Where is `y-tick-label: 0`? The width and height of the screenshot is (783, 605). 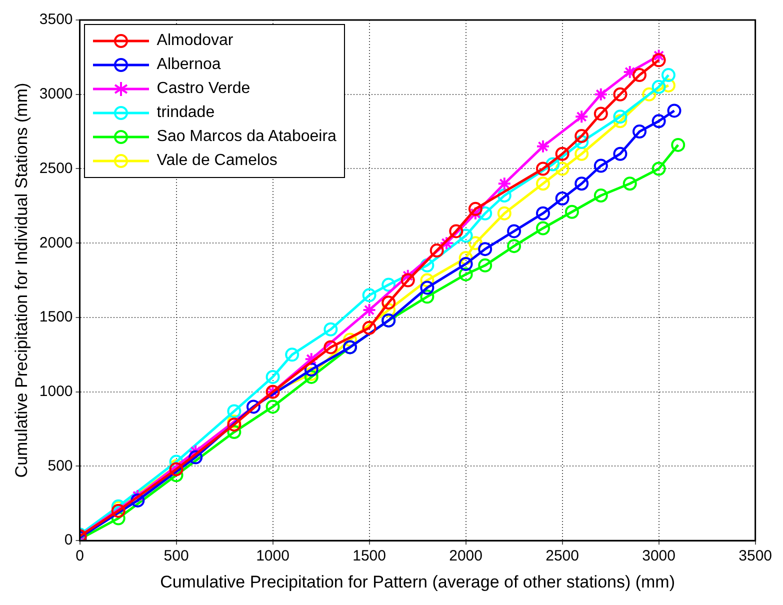 y-tick-label: 0 is located at coordinates (68, 540).